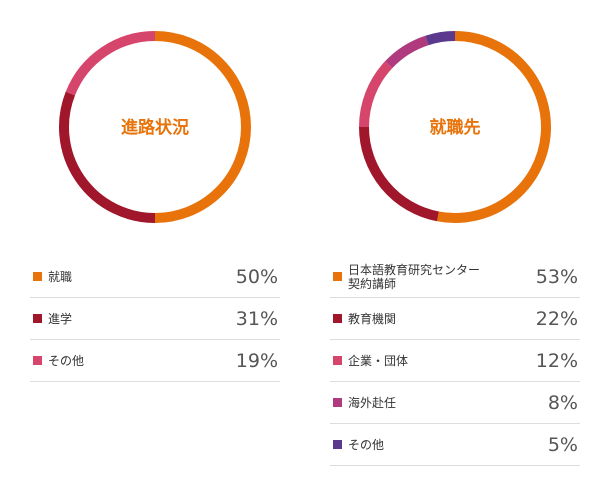 The width and height of the screenshot is (610, 492). Describe the element at coordinates (562, 444) in the screenshot. I see `value-label: 5%` at that location.